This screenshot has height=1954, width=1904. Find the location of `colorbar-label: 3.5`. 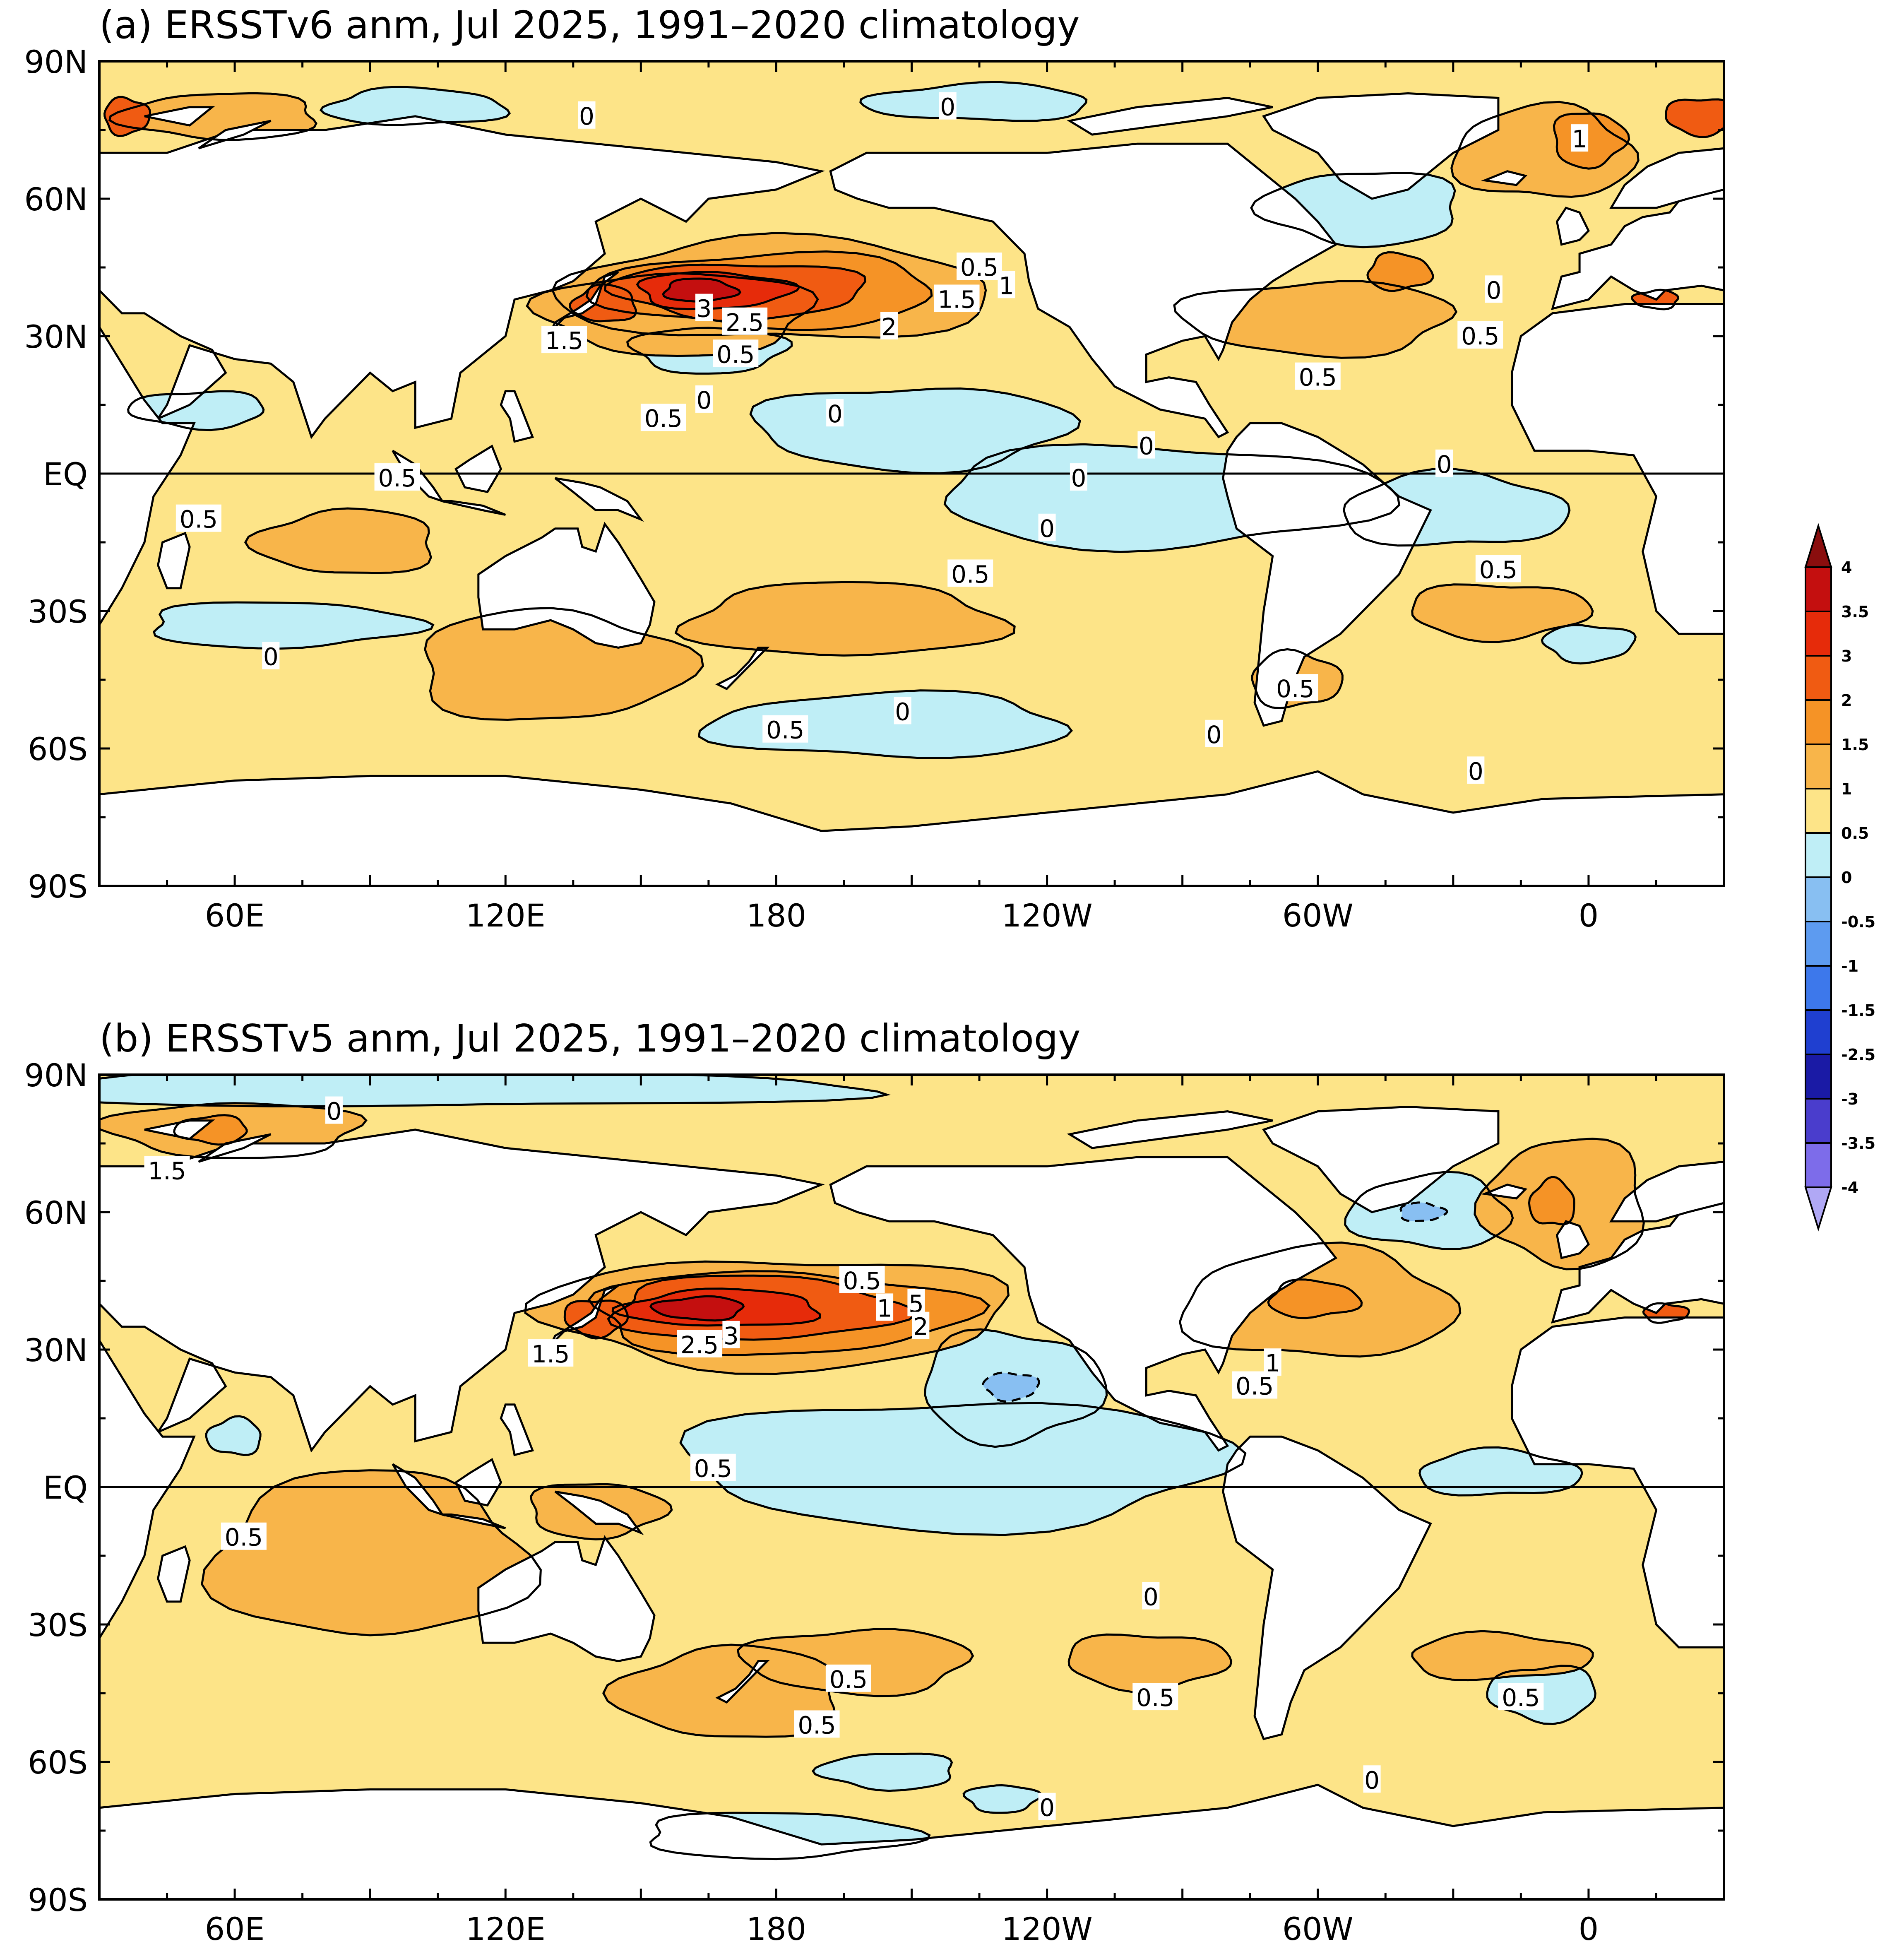

colorbar-label: 3.5 is located at coordinates (1855, 612).